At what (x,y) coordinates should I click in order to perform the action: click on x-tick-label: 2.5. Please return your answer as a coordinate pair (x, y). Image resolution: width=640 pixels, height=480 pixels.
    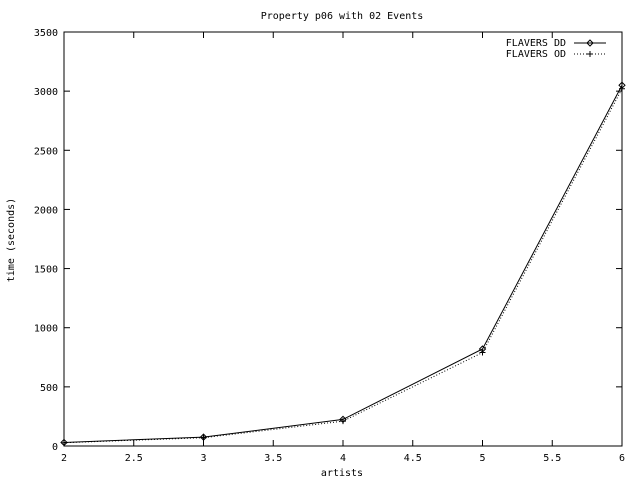
    Looking at the image, I should click on (134, 458).